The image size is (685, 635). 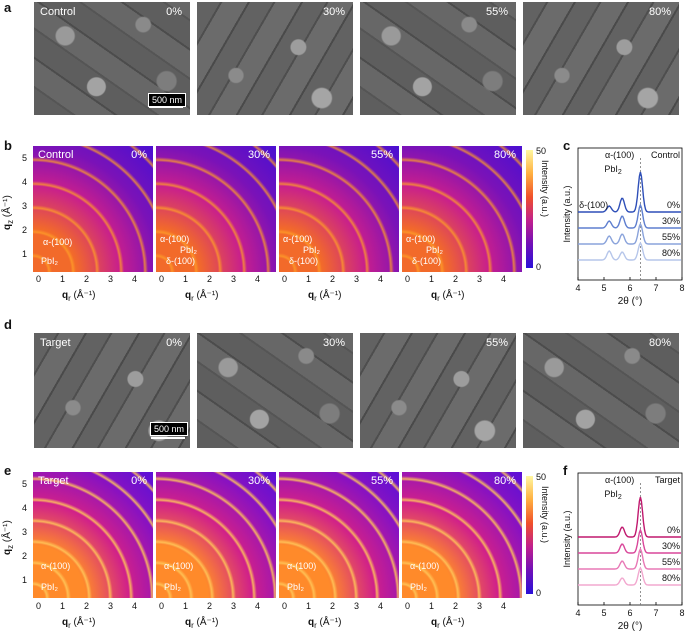 I want to click on sem-image-a-55: 55%, so click(x=438, y=58).